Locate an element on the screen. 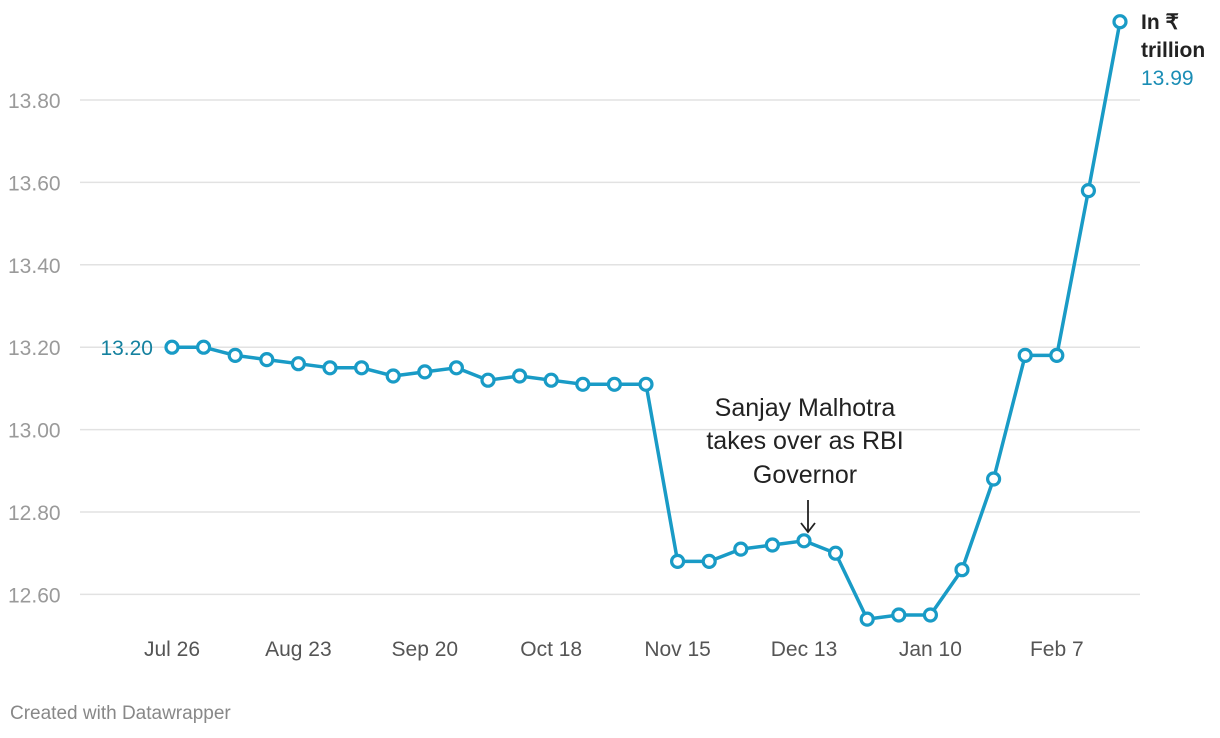  y-tick-label: 13.80 is located at coordinates (34, 101).